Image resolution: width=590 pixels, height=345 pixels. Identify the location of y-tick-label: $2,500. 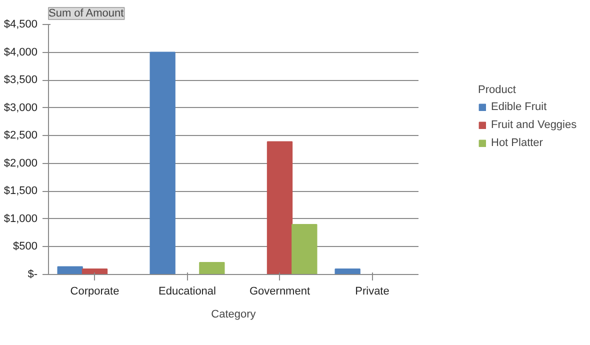
(21, 136).